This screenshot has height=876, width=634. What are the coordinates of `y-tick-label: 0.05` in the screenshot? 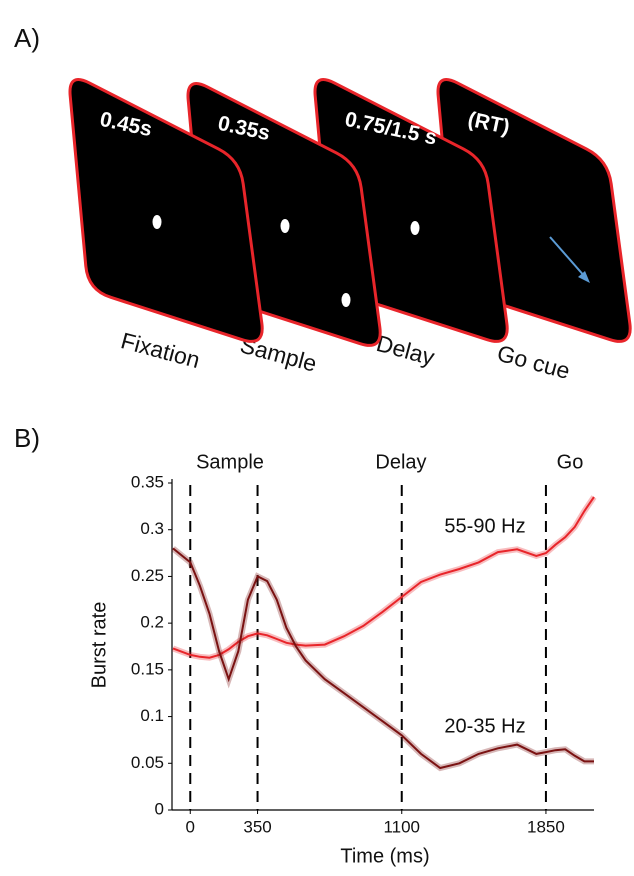 It's located at (147, 762).